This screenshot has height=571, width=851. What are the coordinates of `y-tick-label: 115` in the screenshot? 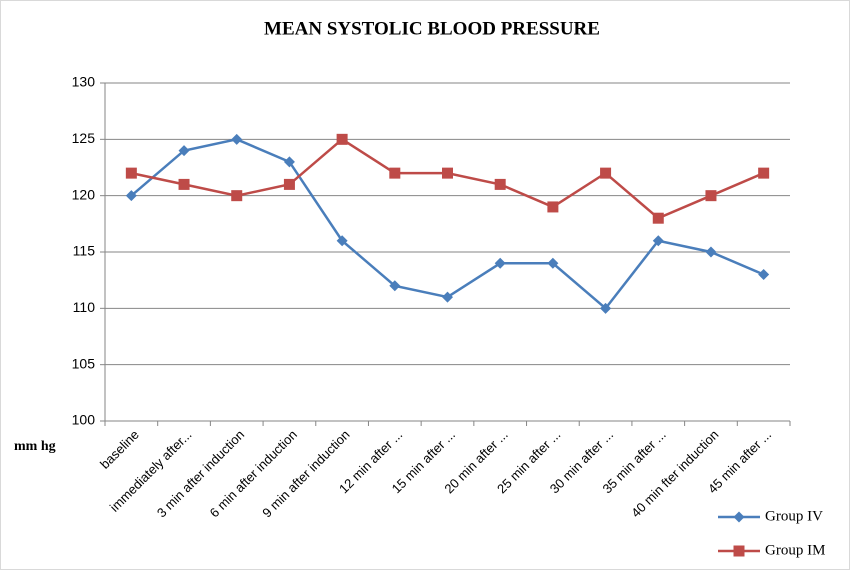 It's located at (84, 251).